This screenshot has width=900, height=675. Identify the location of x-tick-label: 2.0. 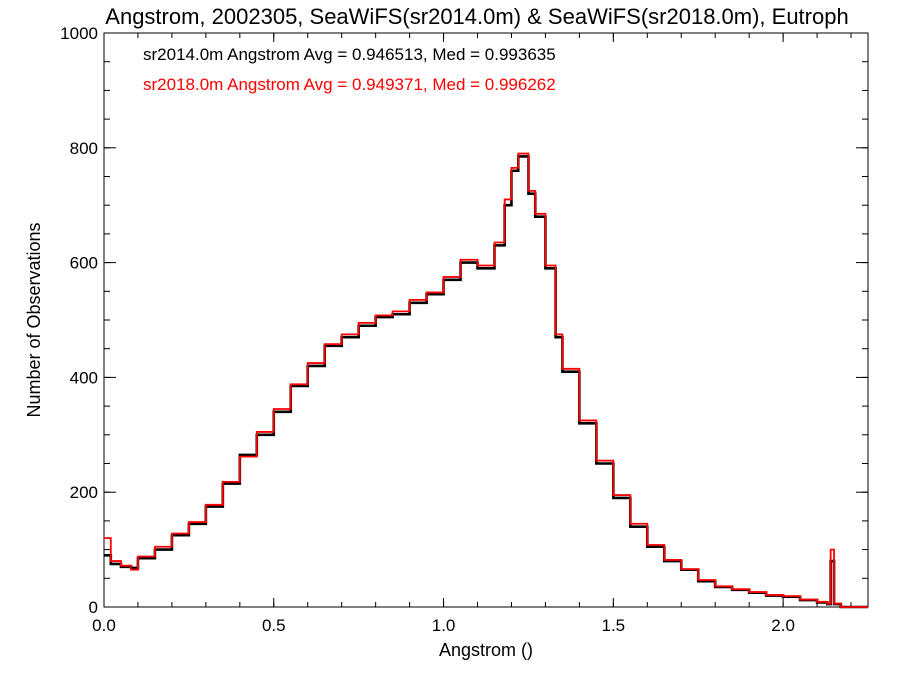
(783, 625).